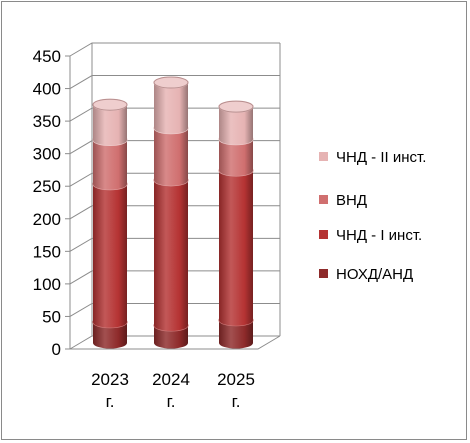  I want to click on legend-item: ВНД, so click(343, 200).